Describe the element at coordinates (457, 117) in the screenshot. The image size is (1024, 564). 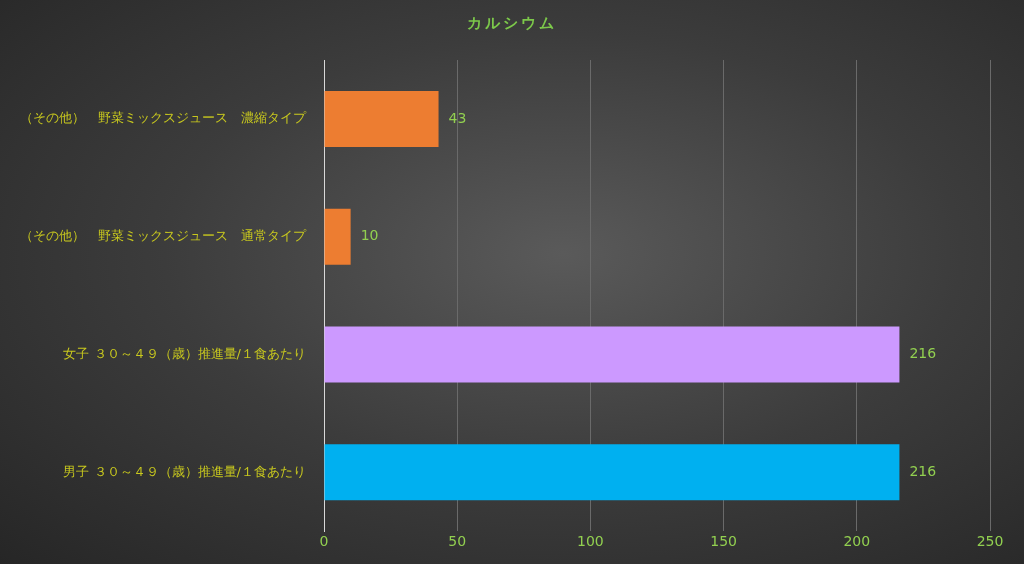
I see `data-label: 43` at that location.